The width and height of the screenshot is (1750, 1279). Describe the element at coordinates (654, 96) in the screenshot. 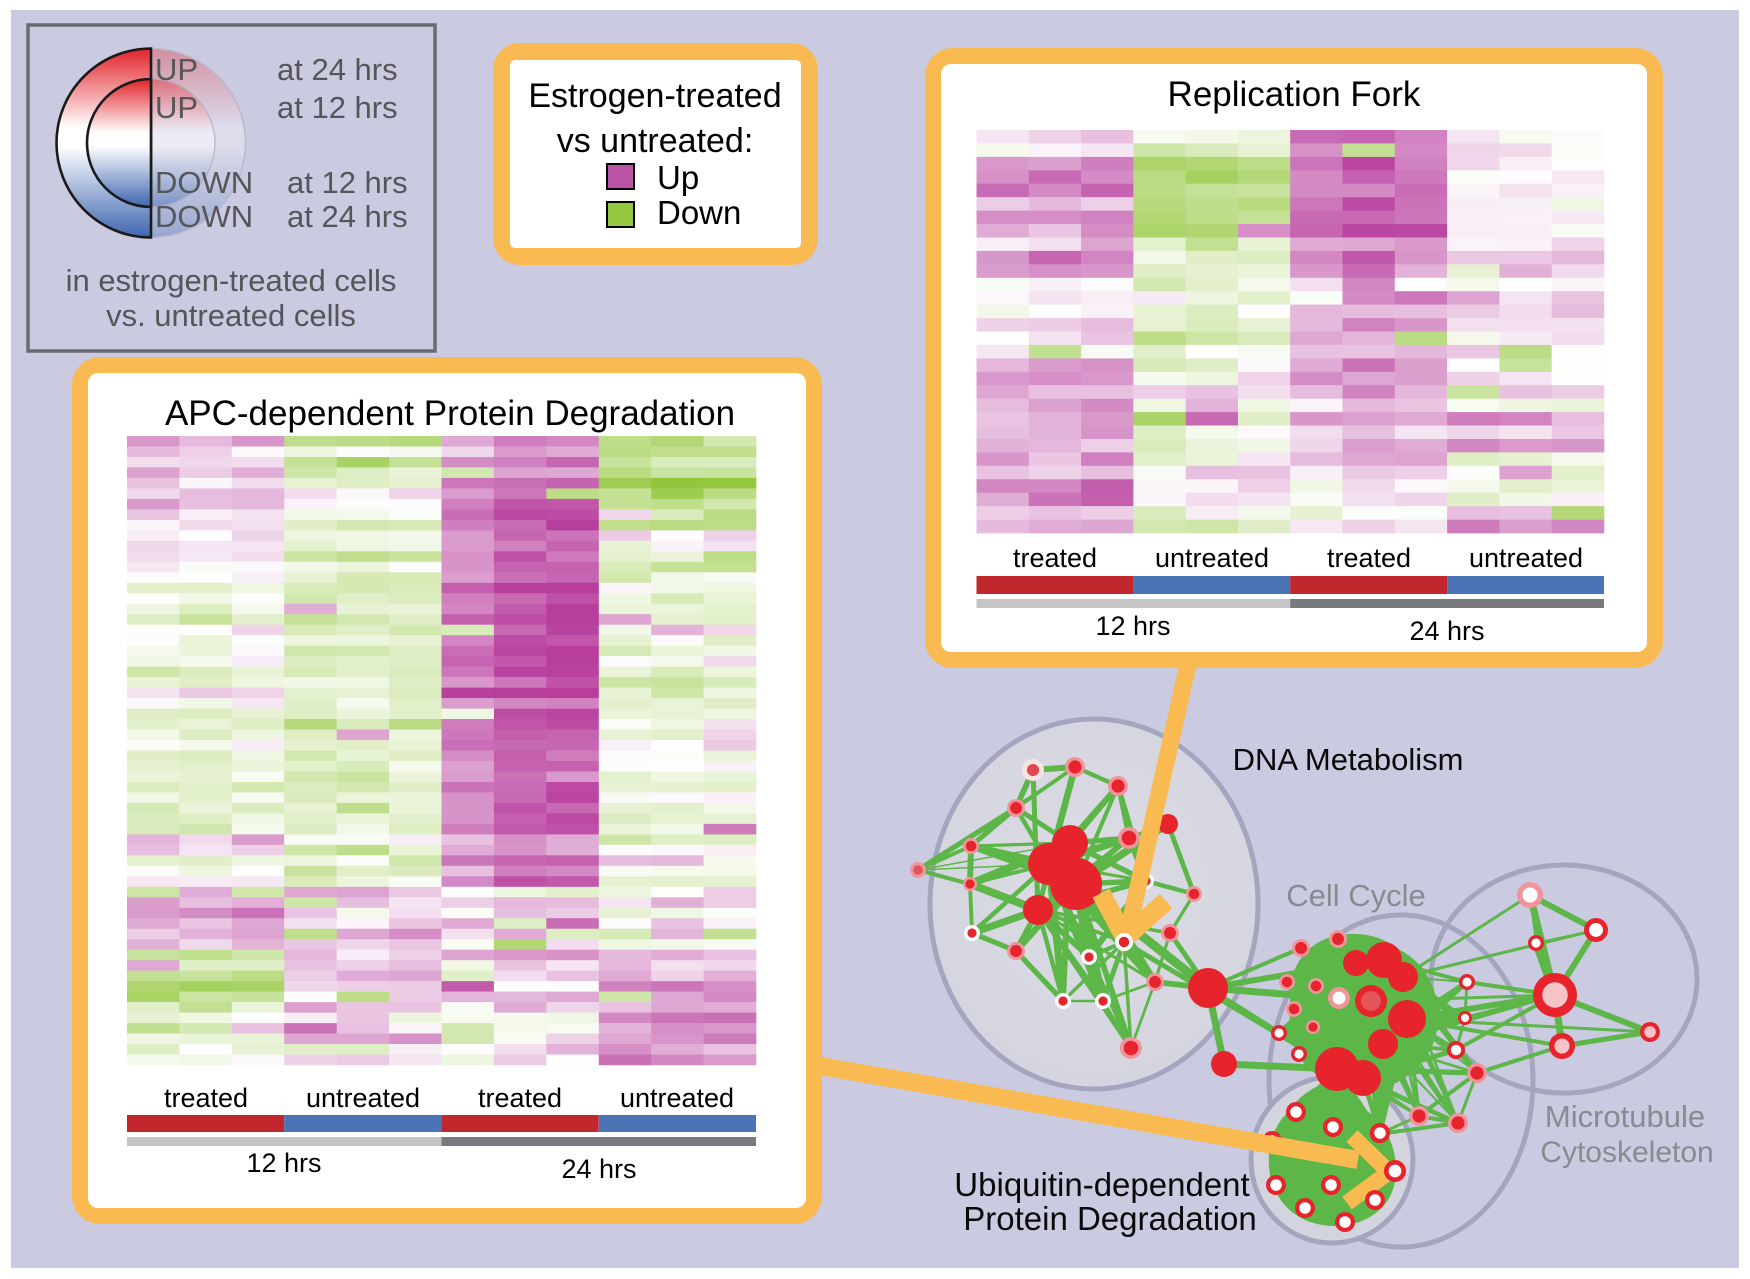

I see `svg-text: Estrogen-treated` at that location.